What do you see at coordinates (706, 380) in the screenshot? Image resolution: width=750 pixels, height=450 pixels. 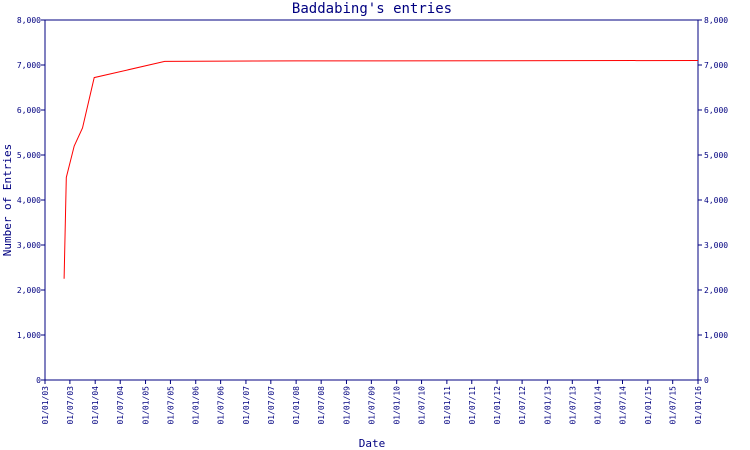 I see `y-right-tick-label: 0` at bounding box center [706, 380].